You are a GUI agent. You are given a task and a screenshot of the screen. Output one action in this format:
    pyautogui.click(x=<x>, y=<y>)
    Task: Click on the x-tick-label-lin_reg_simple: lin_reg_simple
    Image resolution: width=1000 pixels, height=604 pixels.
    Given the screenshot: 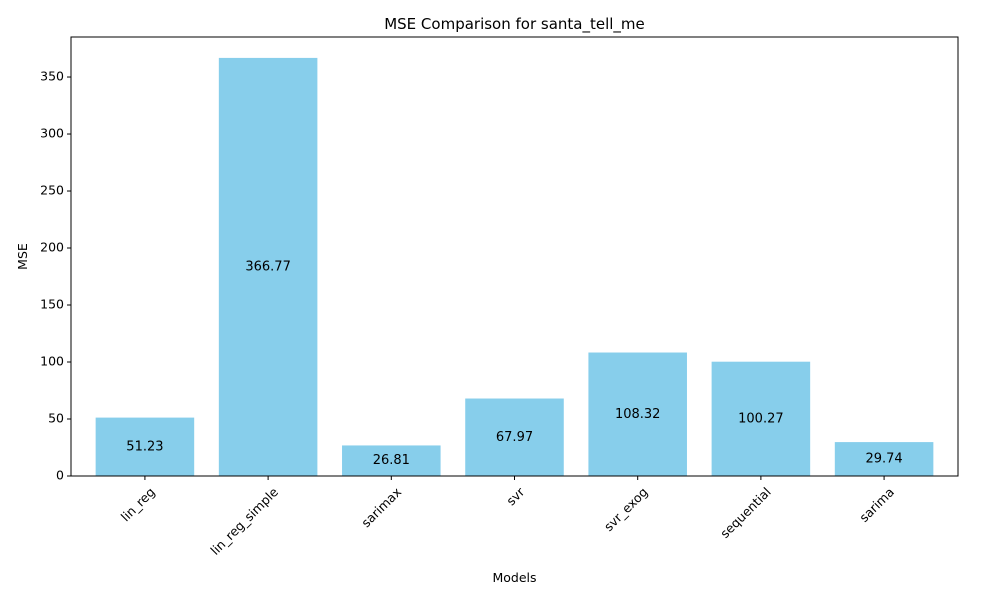 What is the action you would take?
    pyautogui.click(x=244, y=521)
    